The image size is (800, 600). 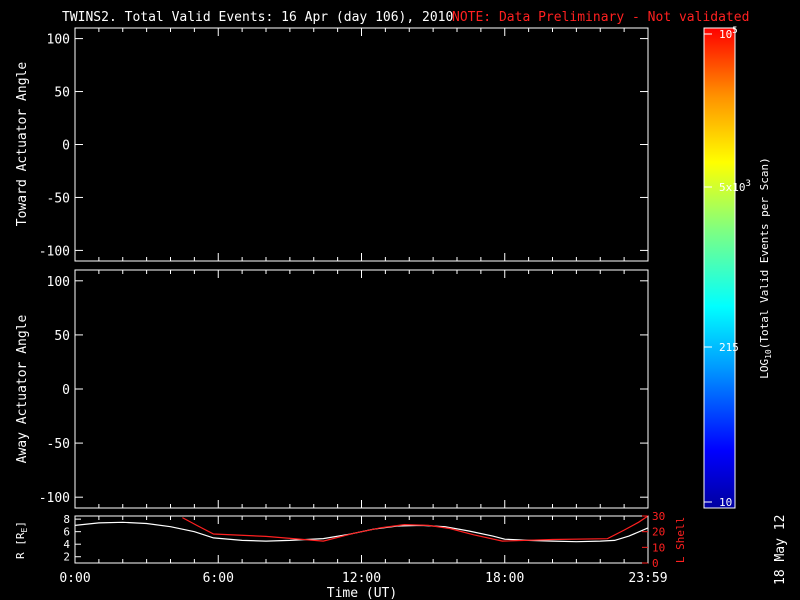 What do you see at coordinates (658, 516) in the screenshot?
I see `y2-tick-label: 30` at bounding box center [658, 516].